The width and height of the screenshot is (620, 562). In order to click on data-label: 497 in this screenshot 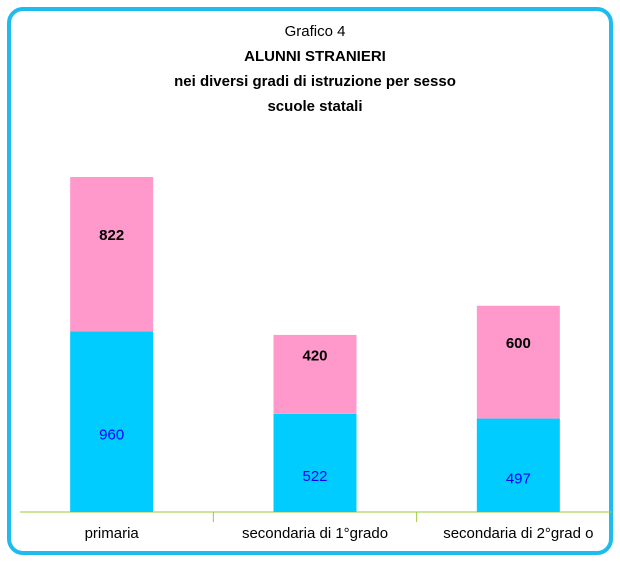, I will do `click(518, 478)`.